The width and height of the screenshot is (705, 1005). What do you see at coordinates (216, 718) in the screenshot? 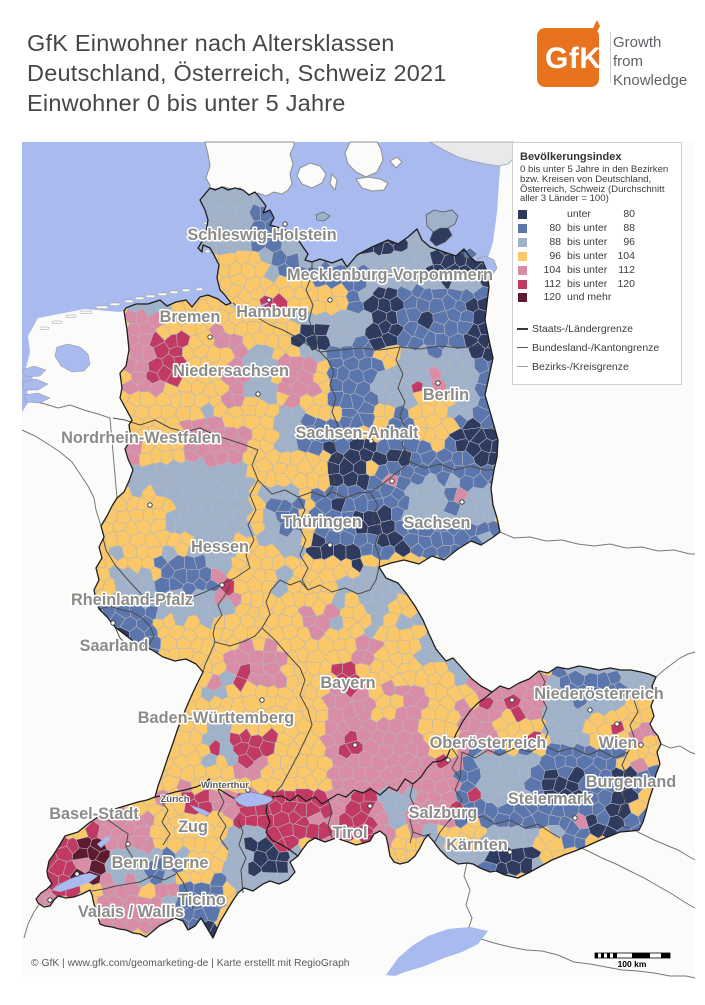
I see `svg-text: Baden-Württemberg` at bounding box center [216, 718].